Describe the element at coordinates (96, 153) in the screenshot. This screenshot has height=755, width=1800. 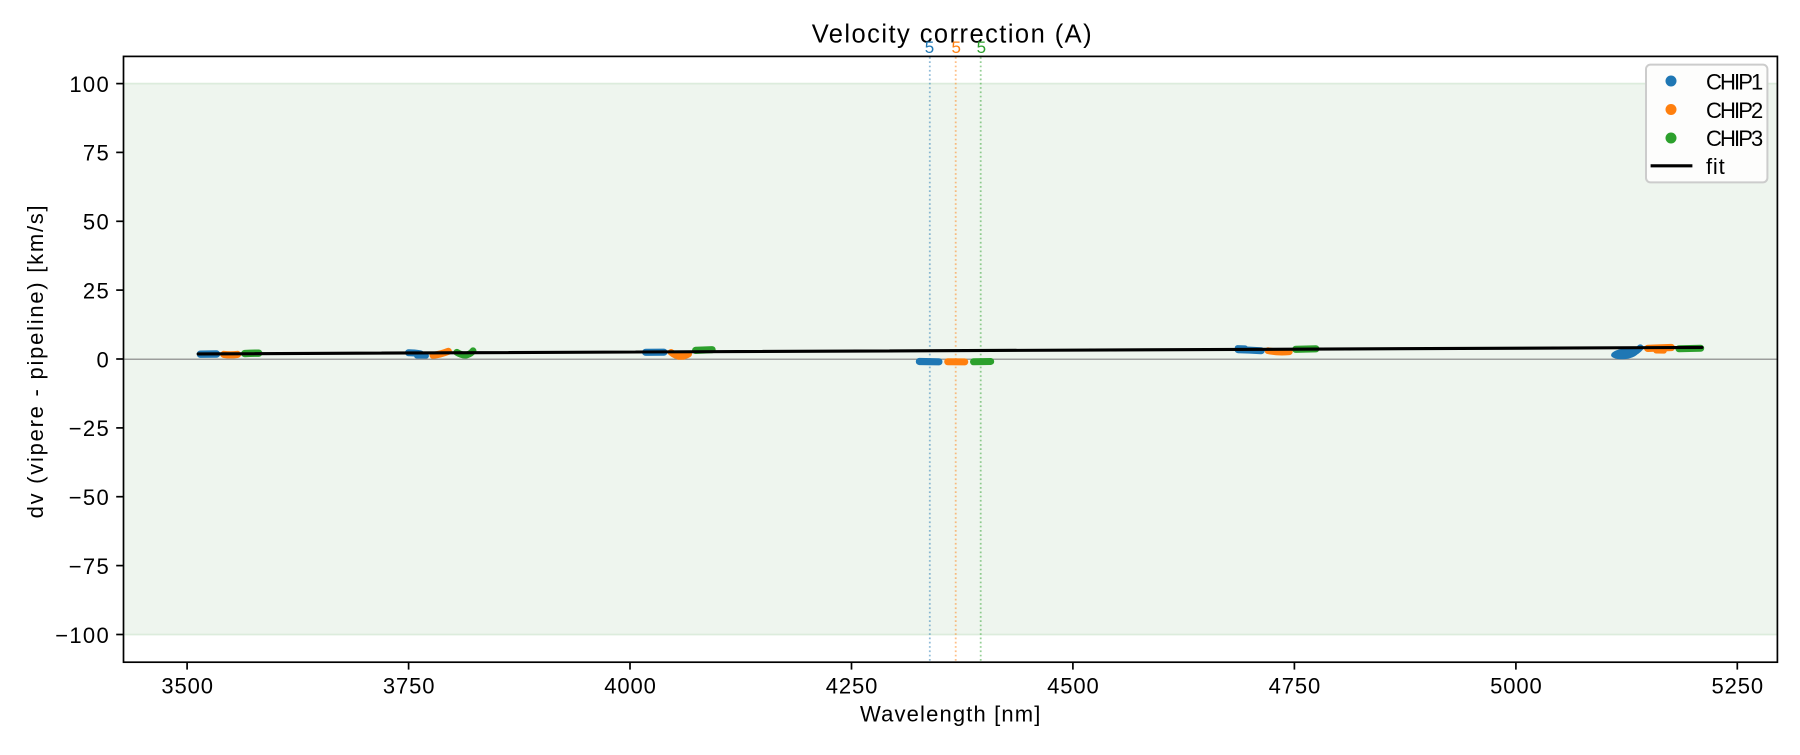
I see `svg-text: 75` at that location.